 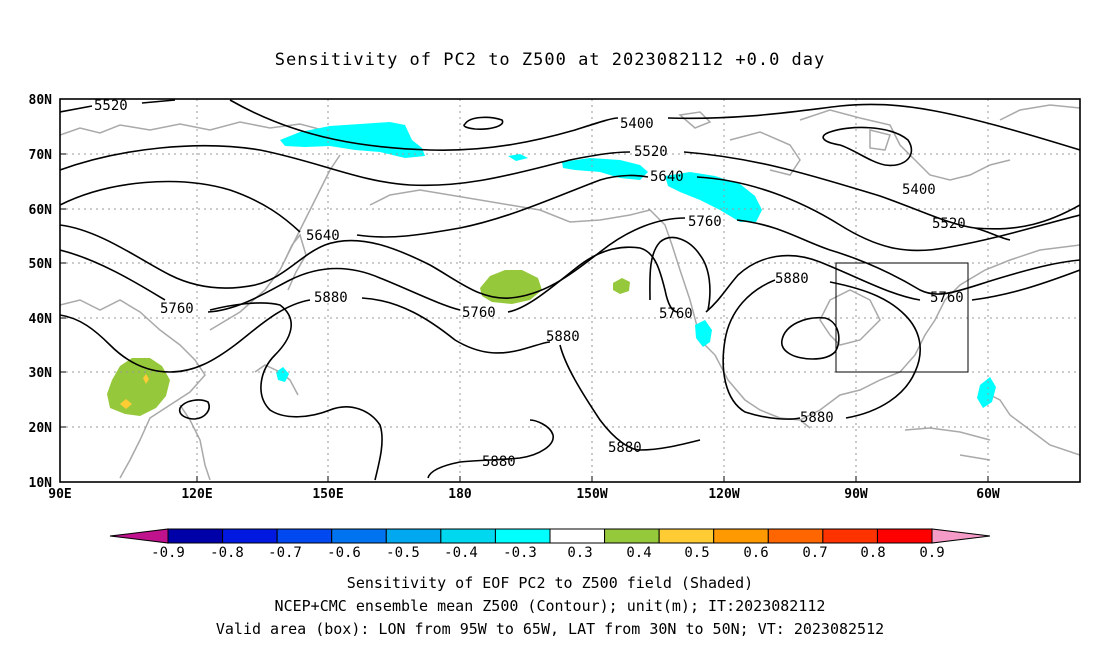 I want to click on lat-label: 80N, so click(x=41, y=100).